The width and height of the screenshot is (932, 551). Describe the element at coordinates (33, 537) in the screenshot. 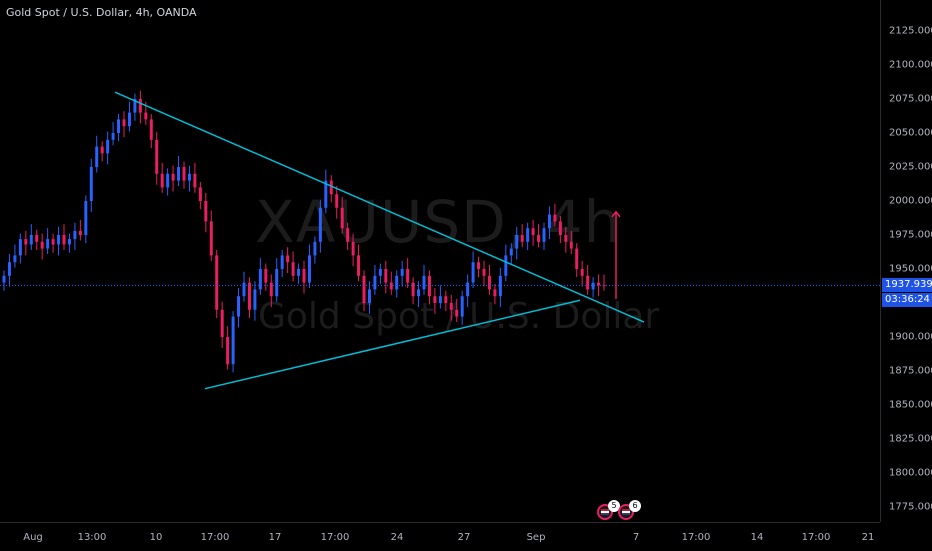

I see `time-tick-label: Aug` at that location.